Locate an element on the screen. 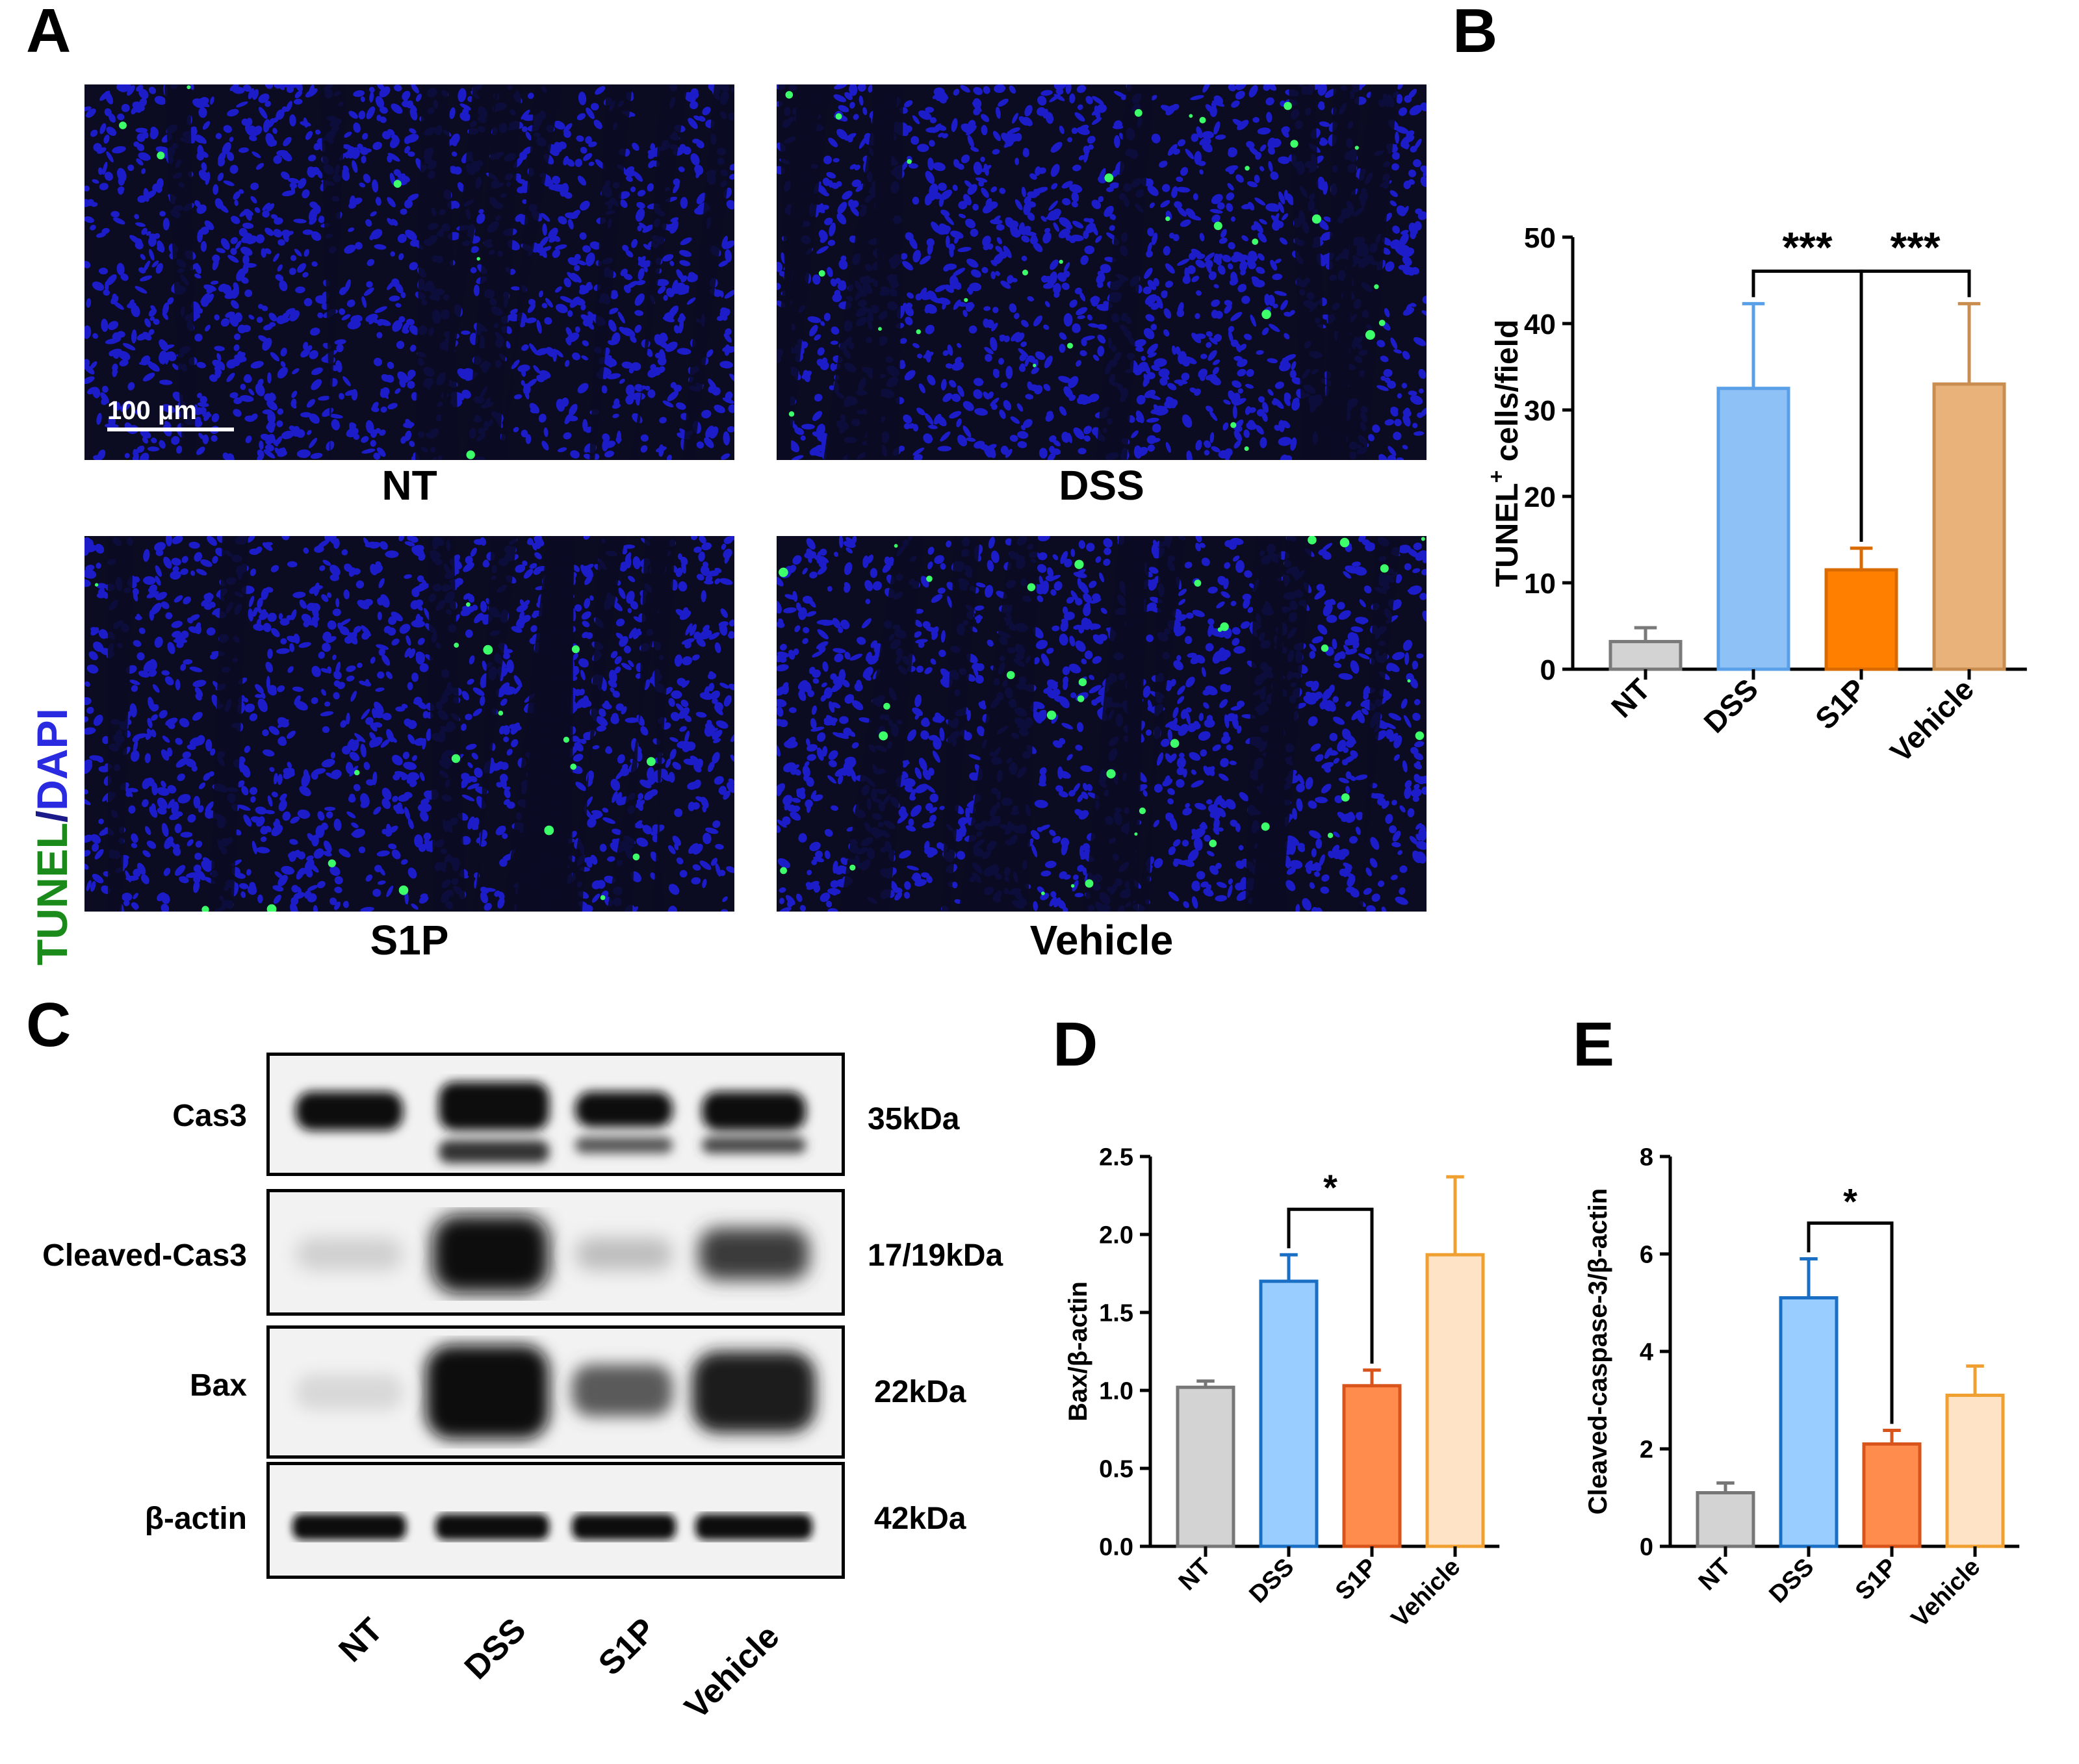 This screenshot has height=1764, width=2079. y-tick-label: 40 is located at coordinates (1540, 324).